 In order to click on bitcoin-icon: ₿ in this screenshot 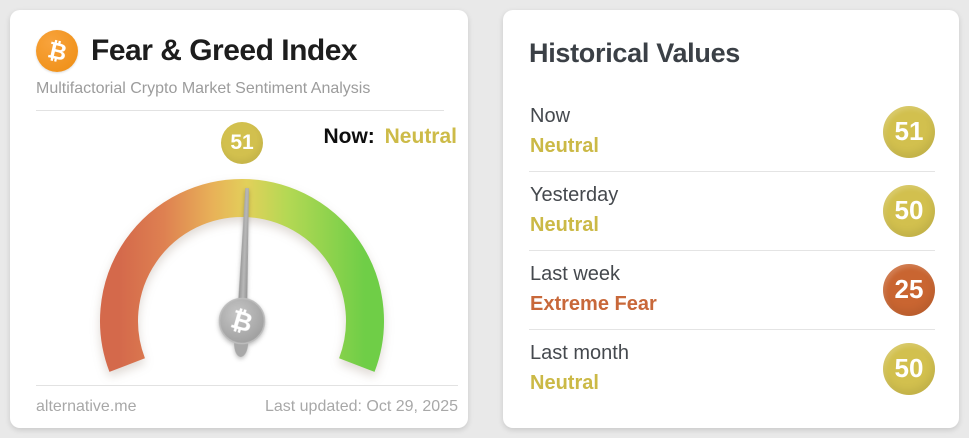, I will do `click(57, 51)`.